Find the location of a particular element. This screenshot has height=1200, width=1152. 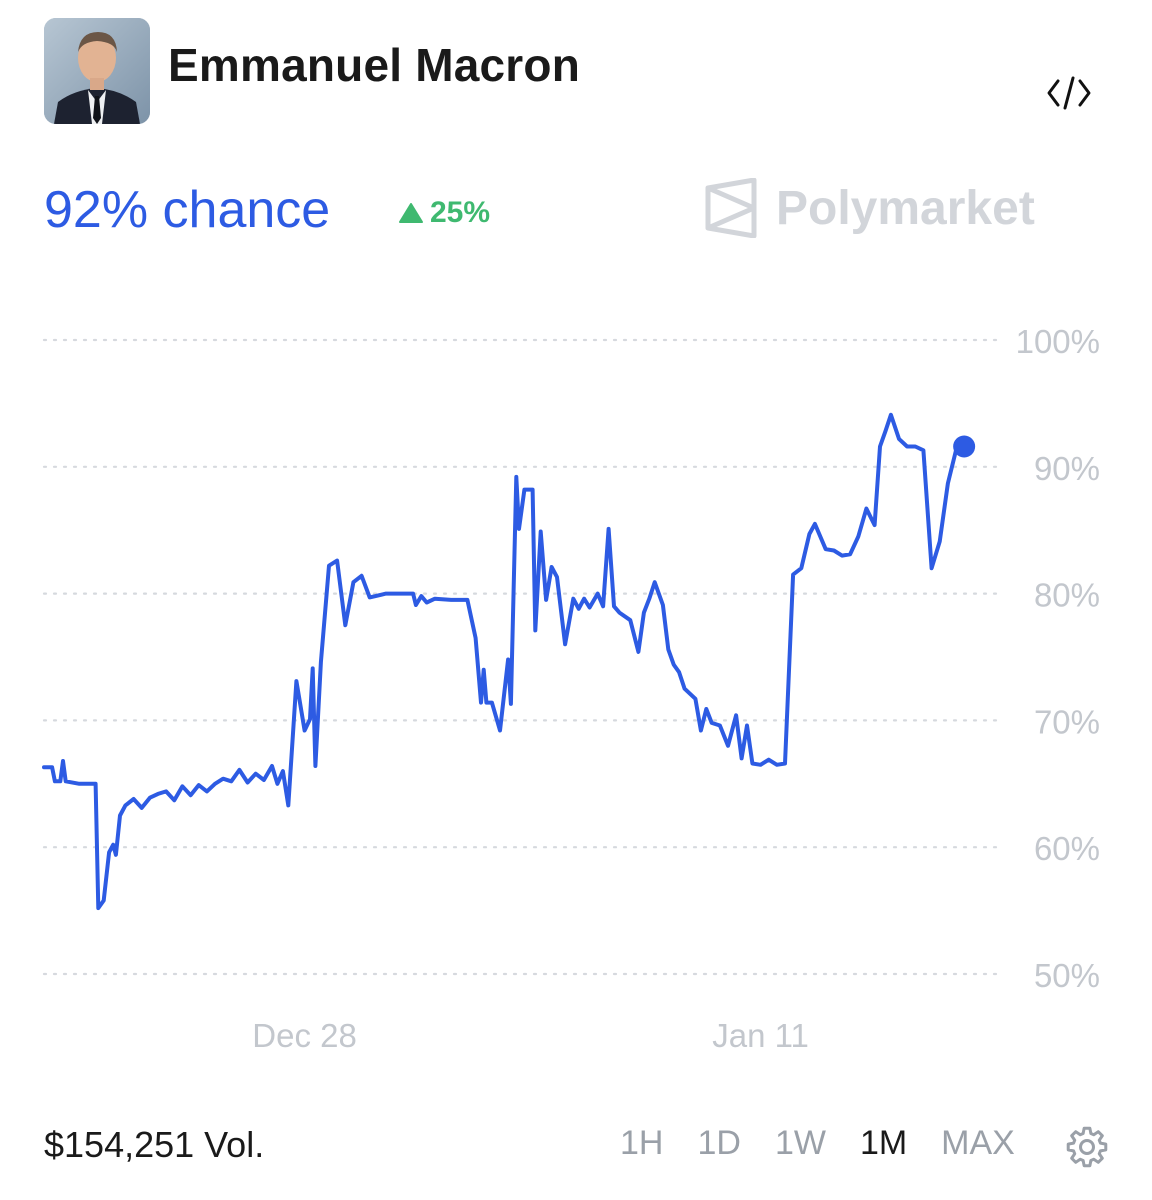

brand-watermark: Polymarket is located at coordinates (869, 208).